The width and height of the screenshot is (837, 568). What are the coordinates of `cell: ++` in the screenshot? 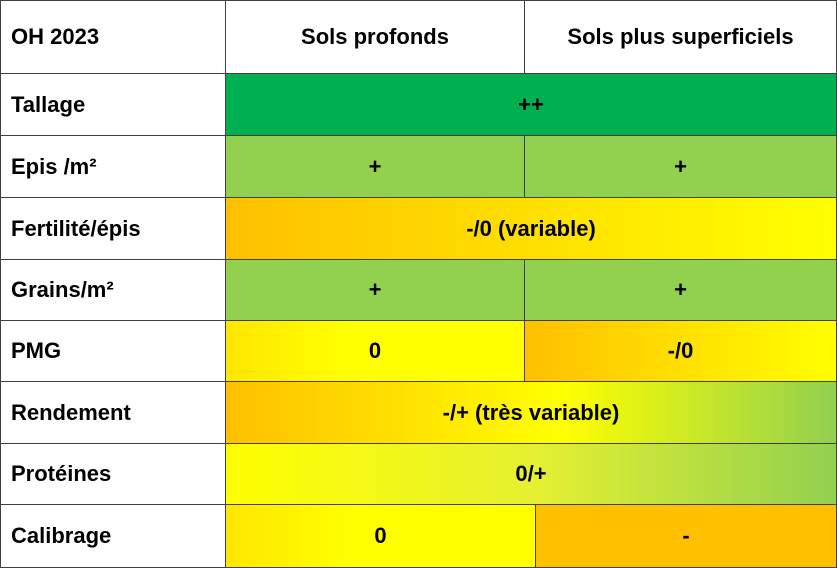 It's located at (531, 104).